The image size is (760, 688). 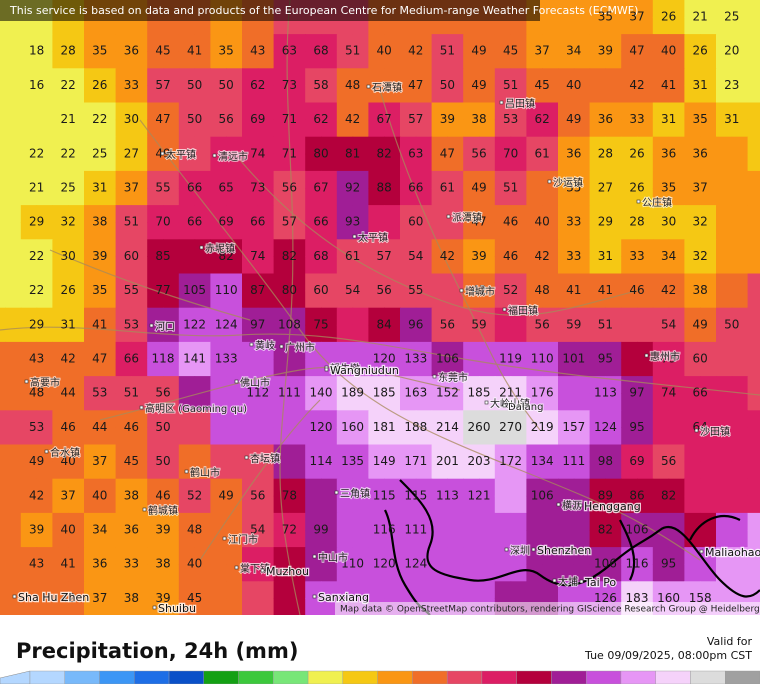 I want to click on precip-value: 45, so click(x=510, y=51).